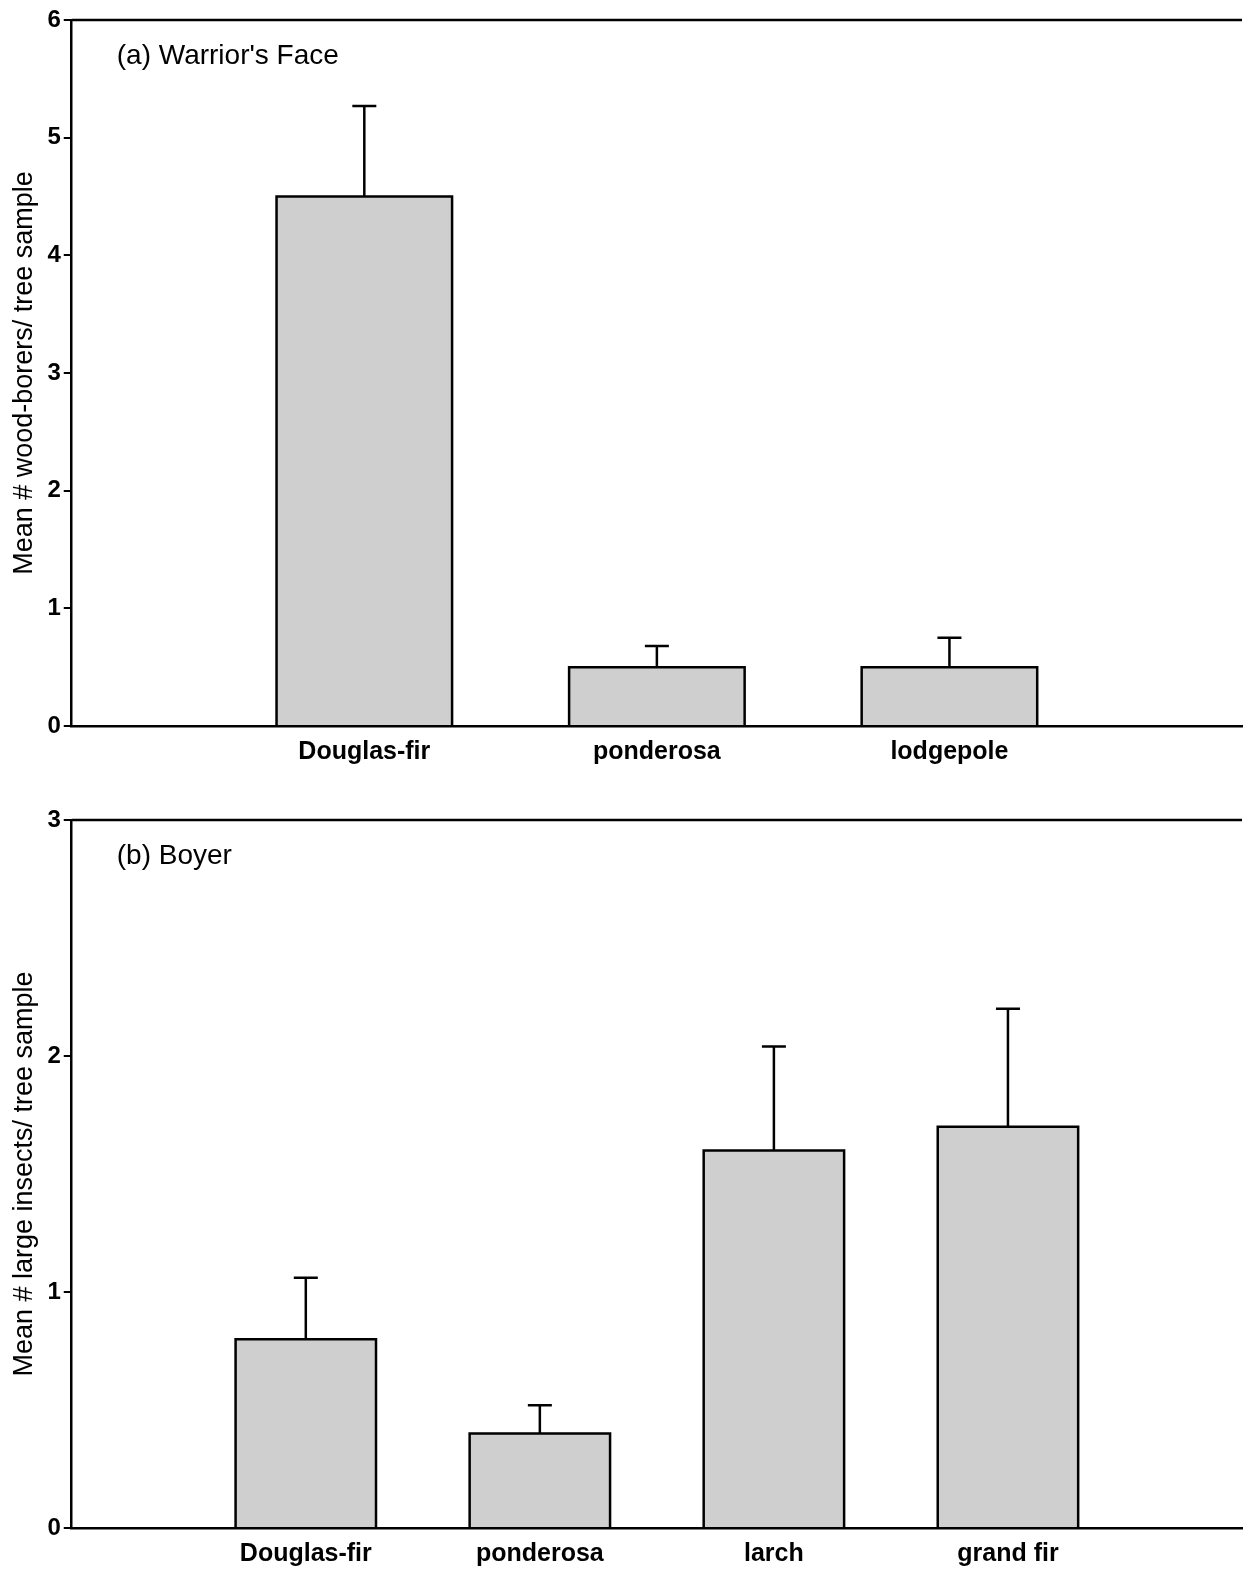  What do you see at coordinates (22, 373) in the screenshot?
I see `y-axis-title: Mean # wood-borers/ tree sample` at bounding box center [22, 373].